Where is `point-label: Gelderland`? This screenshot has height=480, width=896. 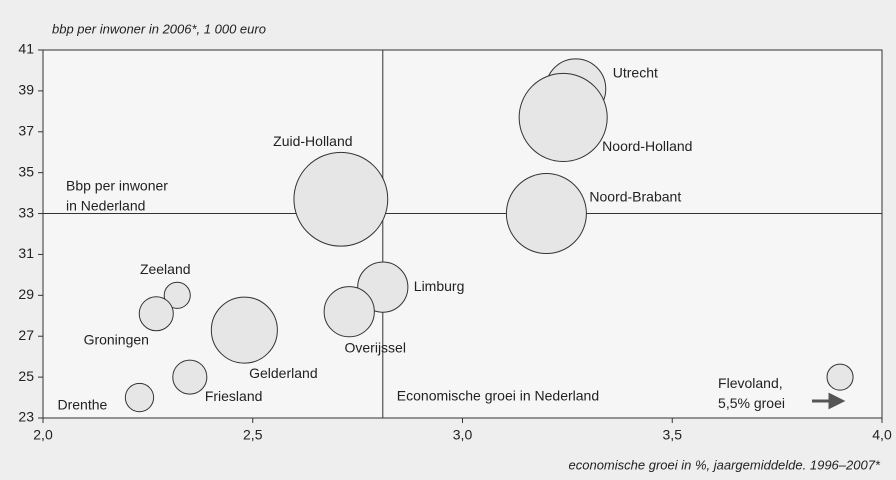
point-label: Gelderland is located at coordinates (283, 373).